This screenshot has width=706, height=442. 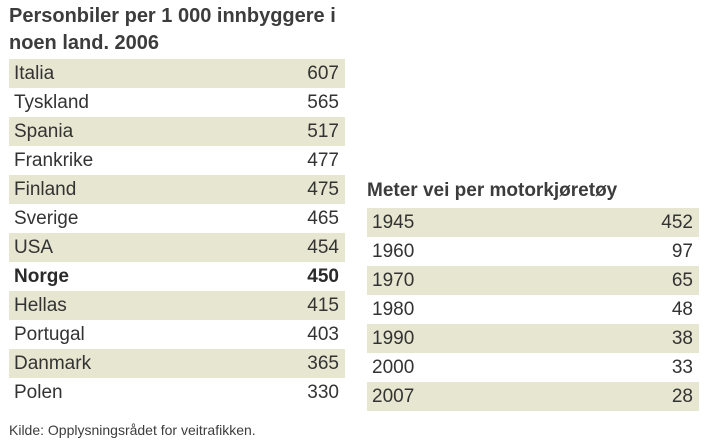 What do you see at coordinates (682, 338) in the screenshot?
I see `meters-value: 38` at bounding box center [682, 338].